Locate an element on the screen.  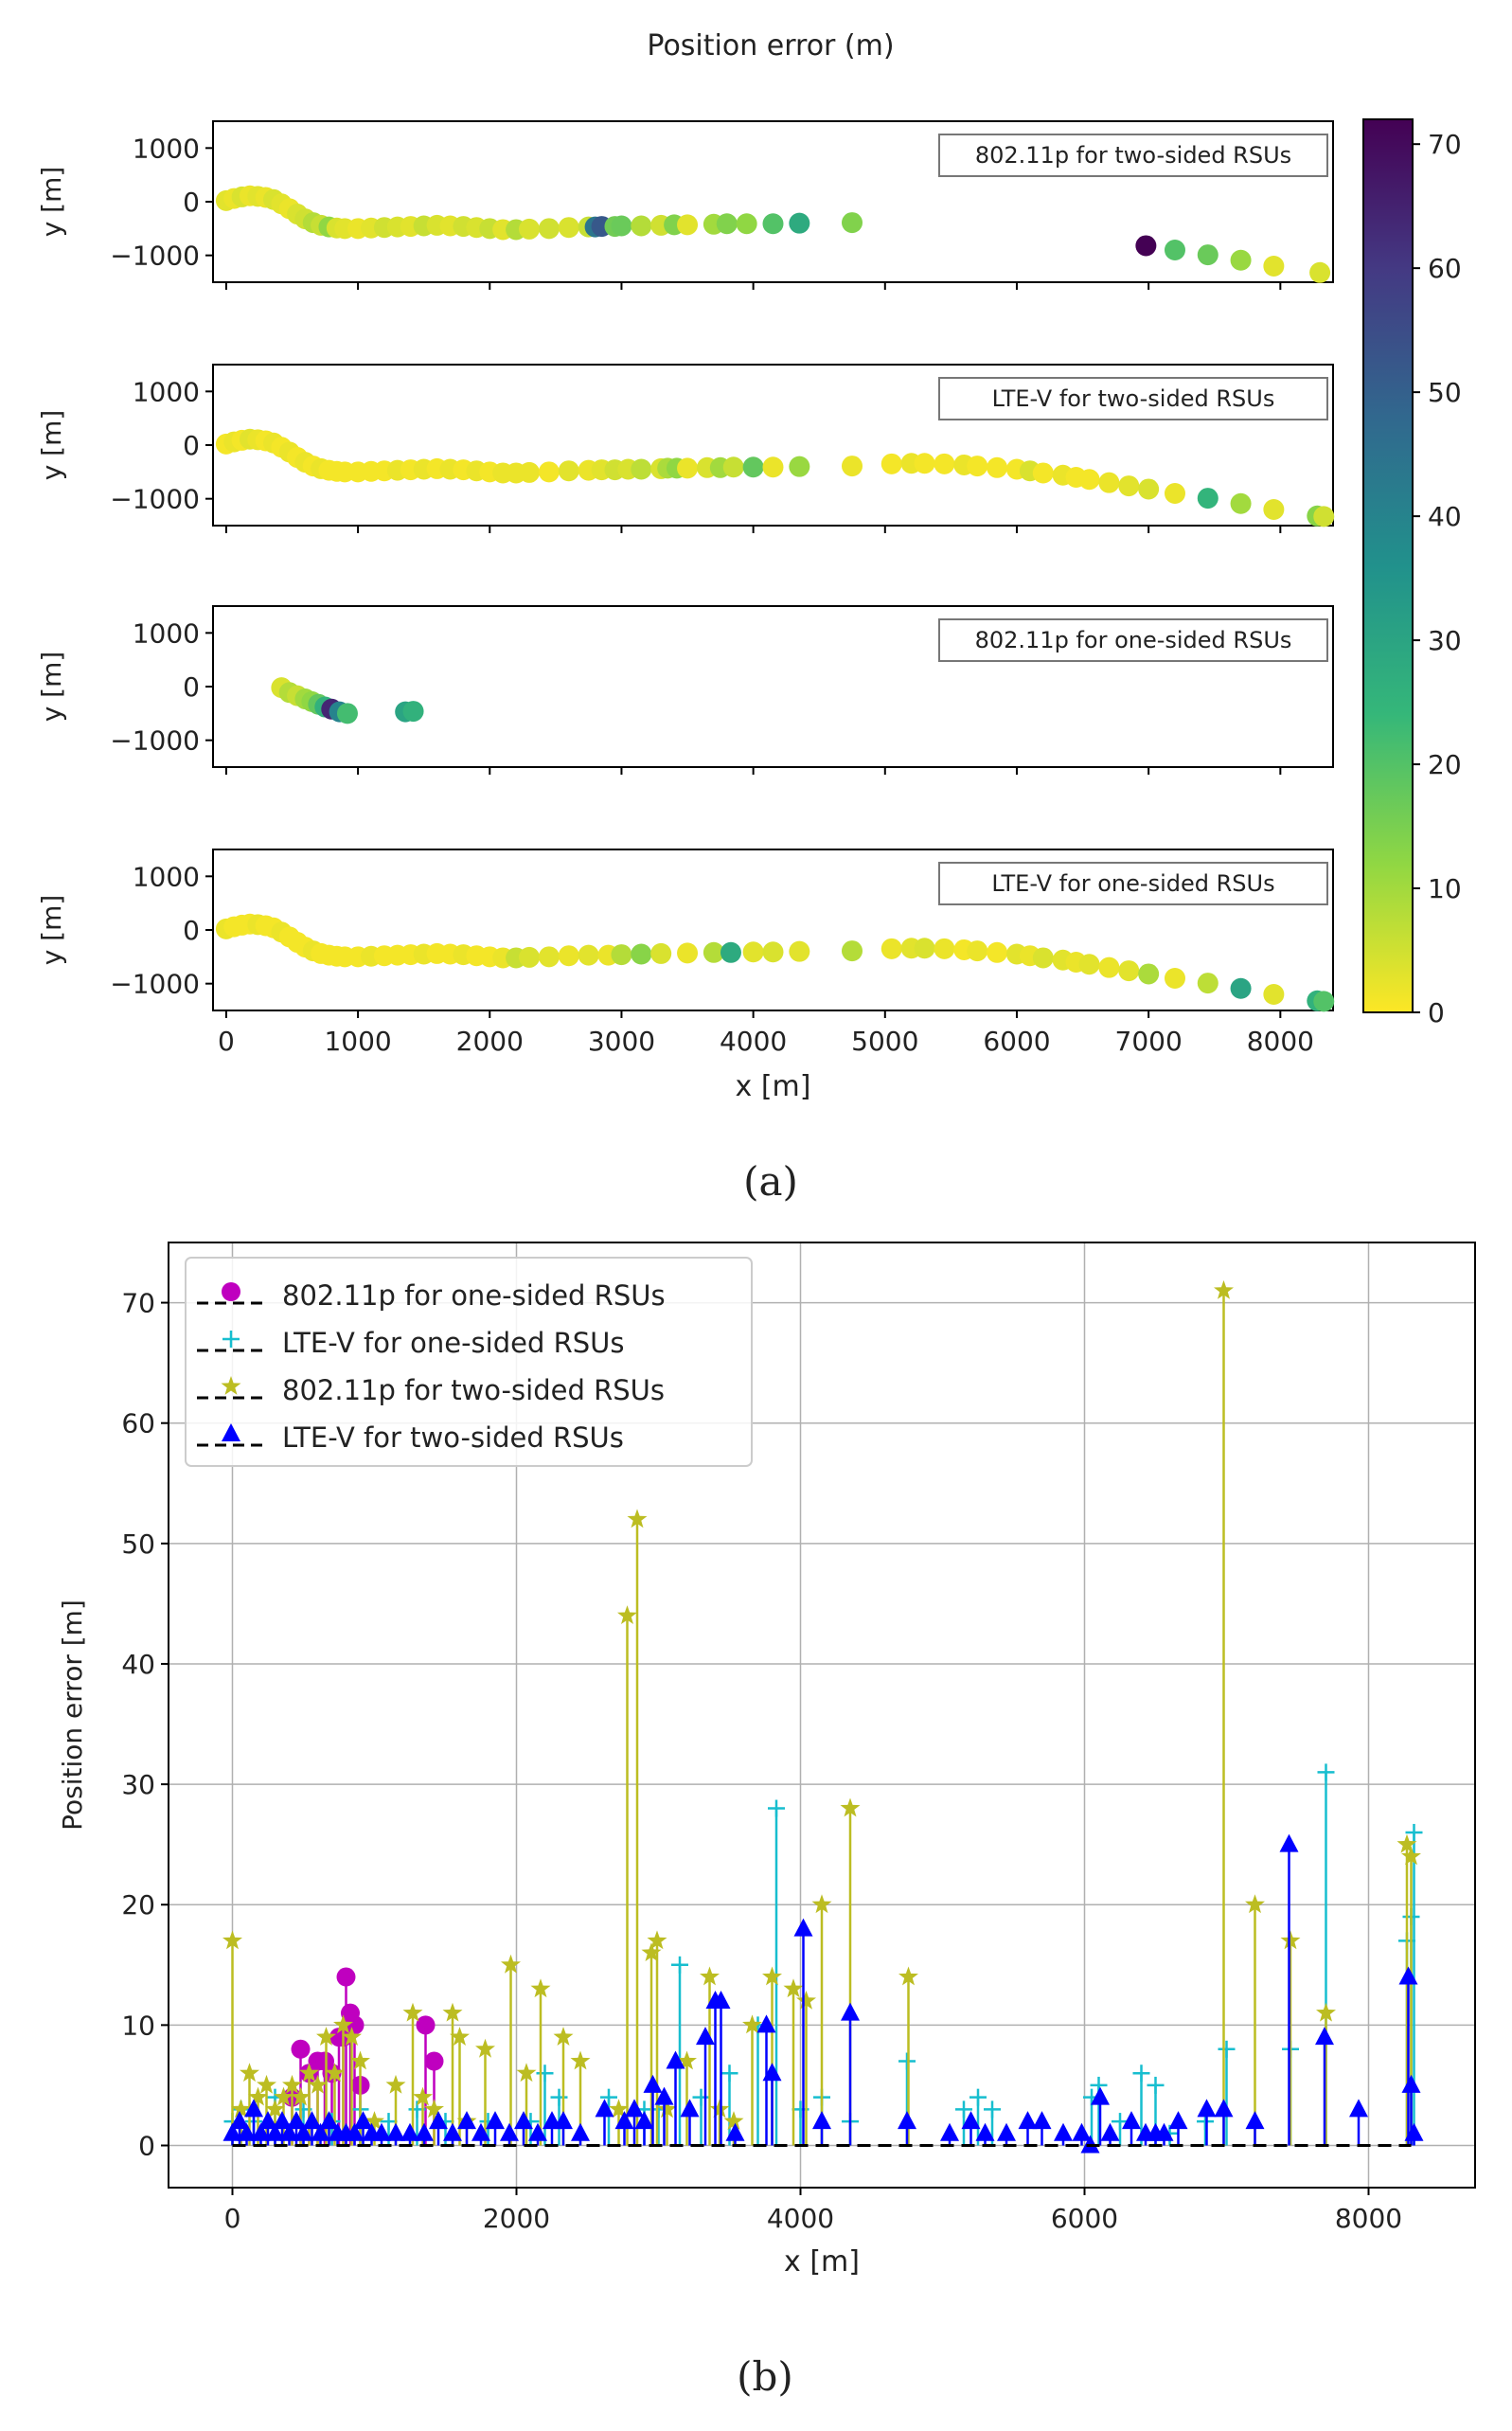
y-tick-label: 1000 is located at coordinates (166, 633).